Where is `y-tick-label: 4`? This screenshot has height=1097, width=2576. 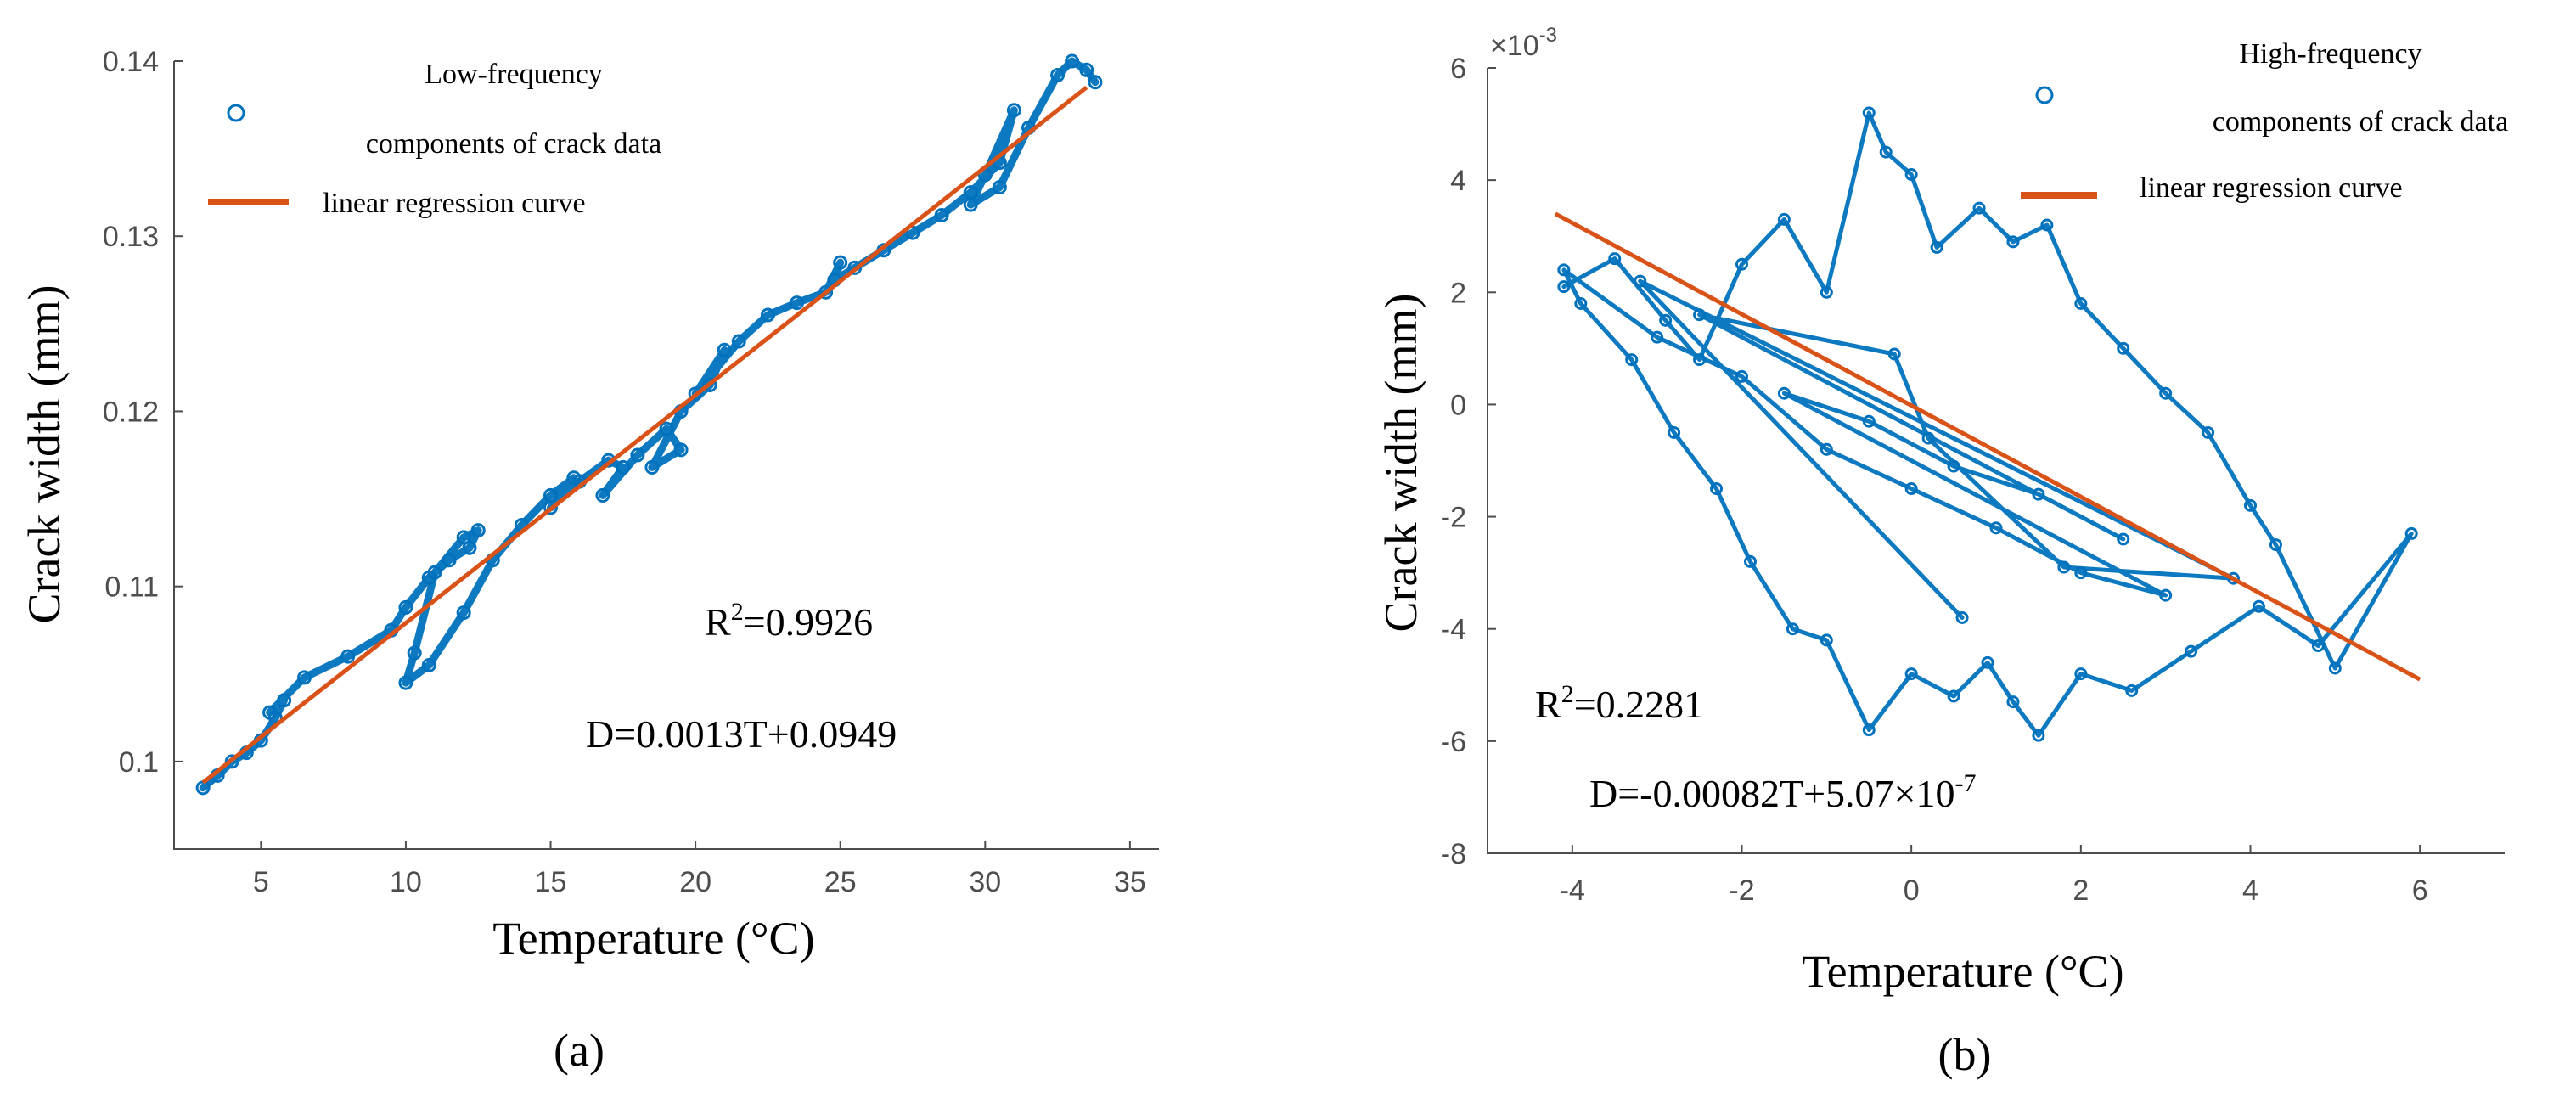
y-tick-label: 4 is located at coordinates (1458, 181).